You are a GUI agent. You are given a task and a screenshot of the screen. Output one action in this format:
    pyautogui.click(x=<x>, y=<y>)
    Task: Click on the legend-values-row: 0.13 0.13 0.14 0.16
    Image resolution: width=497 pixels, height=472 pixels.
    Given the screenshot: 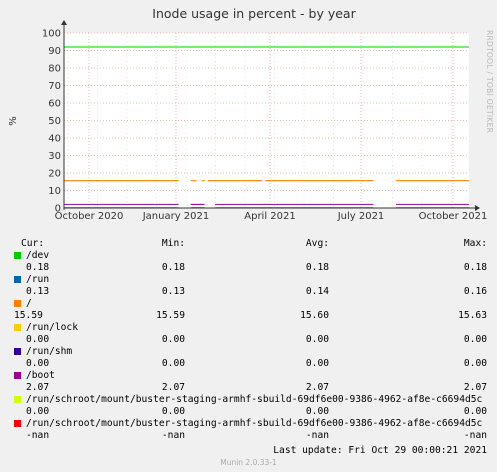 What is the action you would take?
    pyautogui.click(x=248, y=292)
    